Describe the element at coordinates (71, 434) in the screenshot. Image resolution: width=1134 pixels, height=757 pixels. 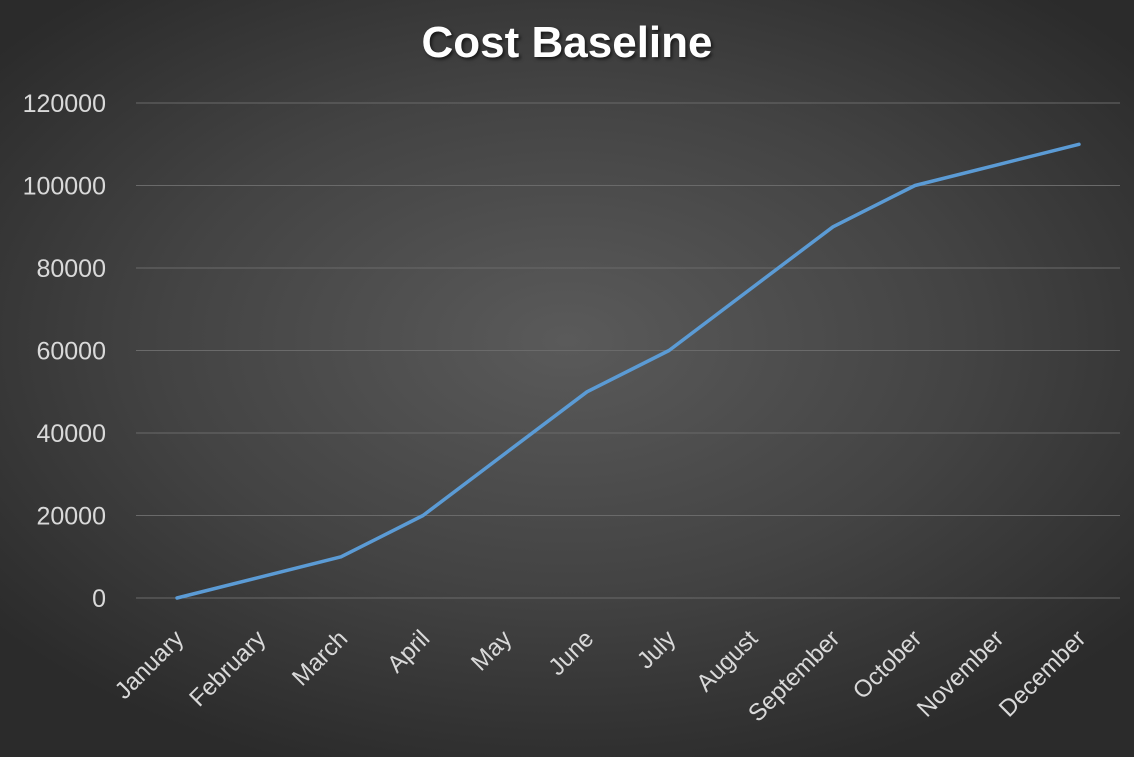
I see `y-tick-label: 40000` at that location.